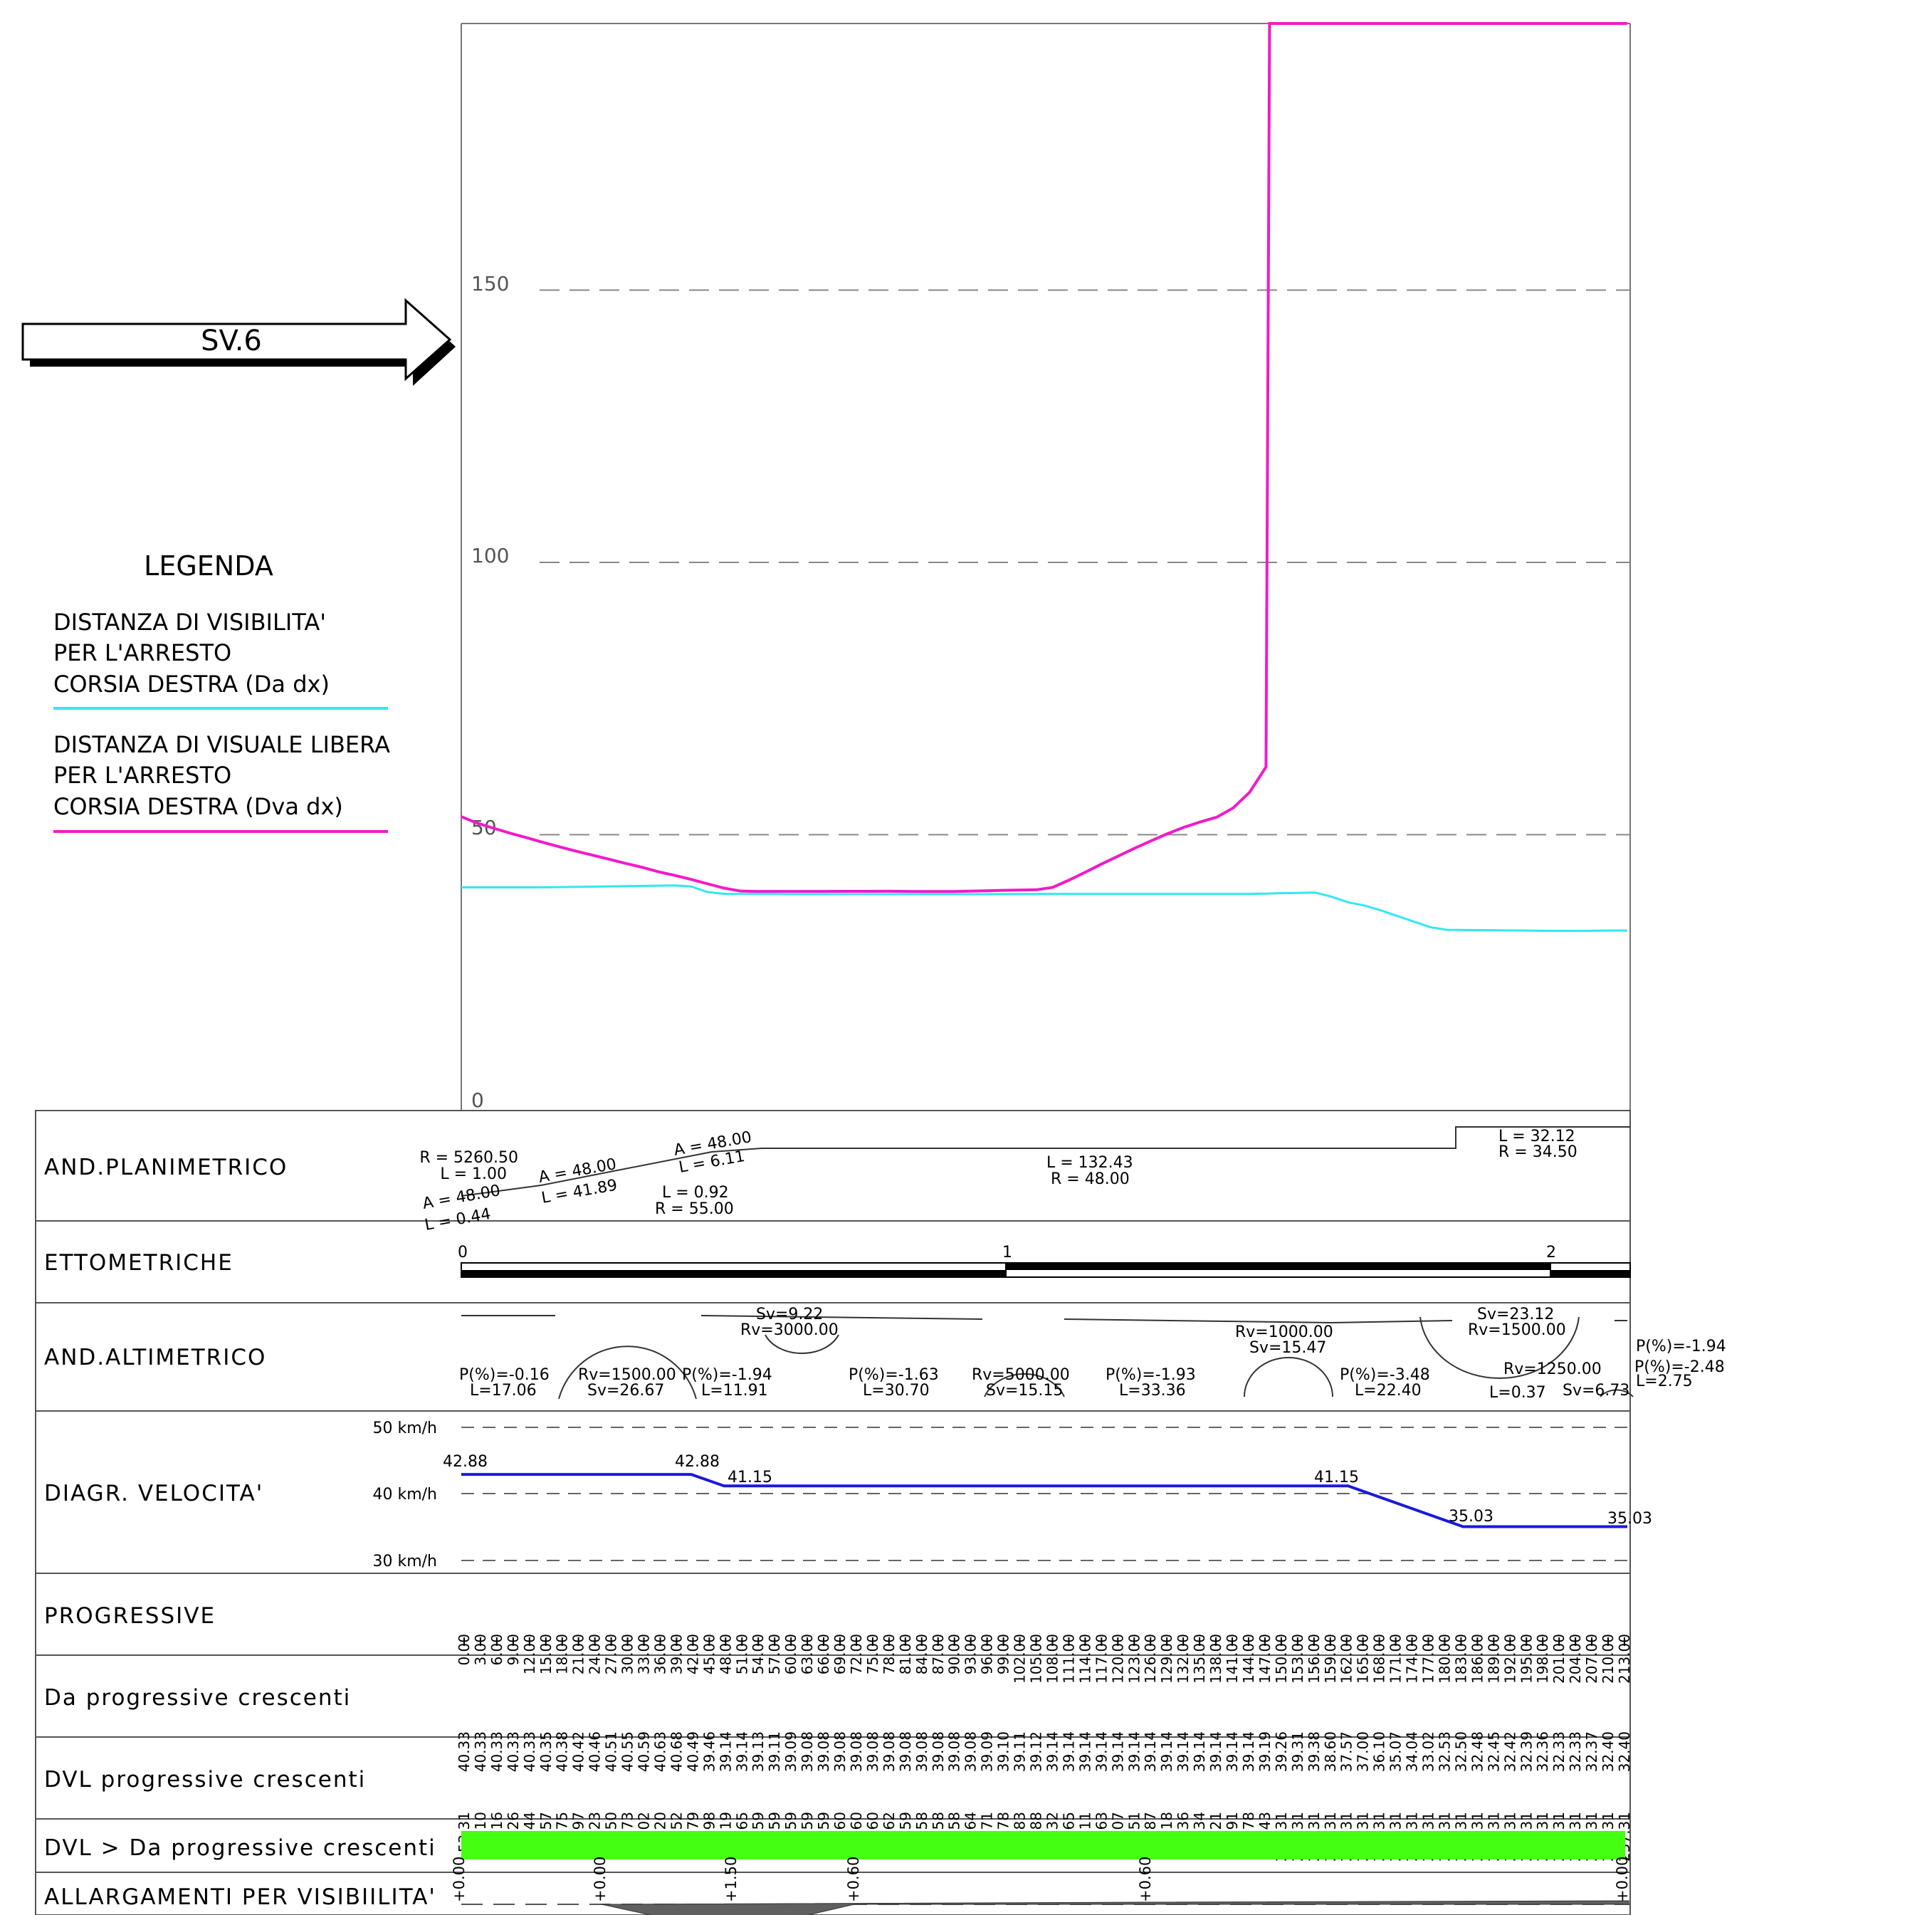 This screenshot has height=1915, width=1932. What do you see at coordinates (461, 1197) in the screenshot?
I see `plan-label-a-1: A = 48.00` at bounding box center [461, 1197].